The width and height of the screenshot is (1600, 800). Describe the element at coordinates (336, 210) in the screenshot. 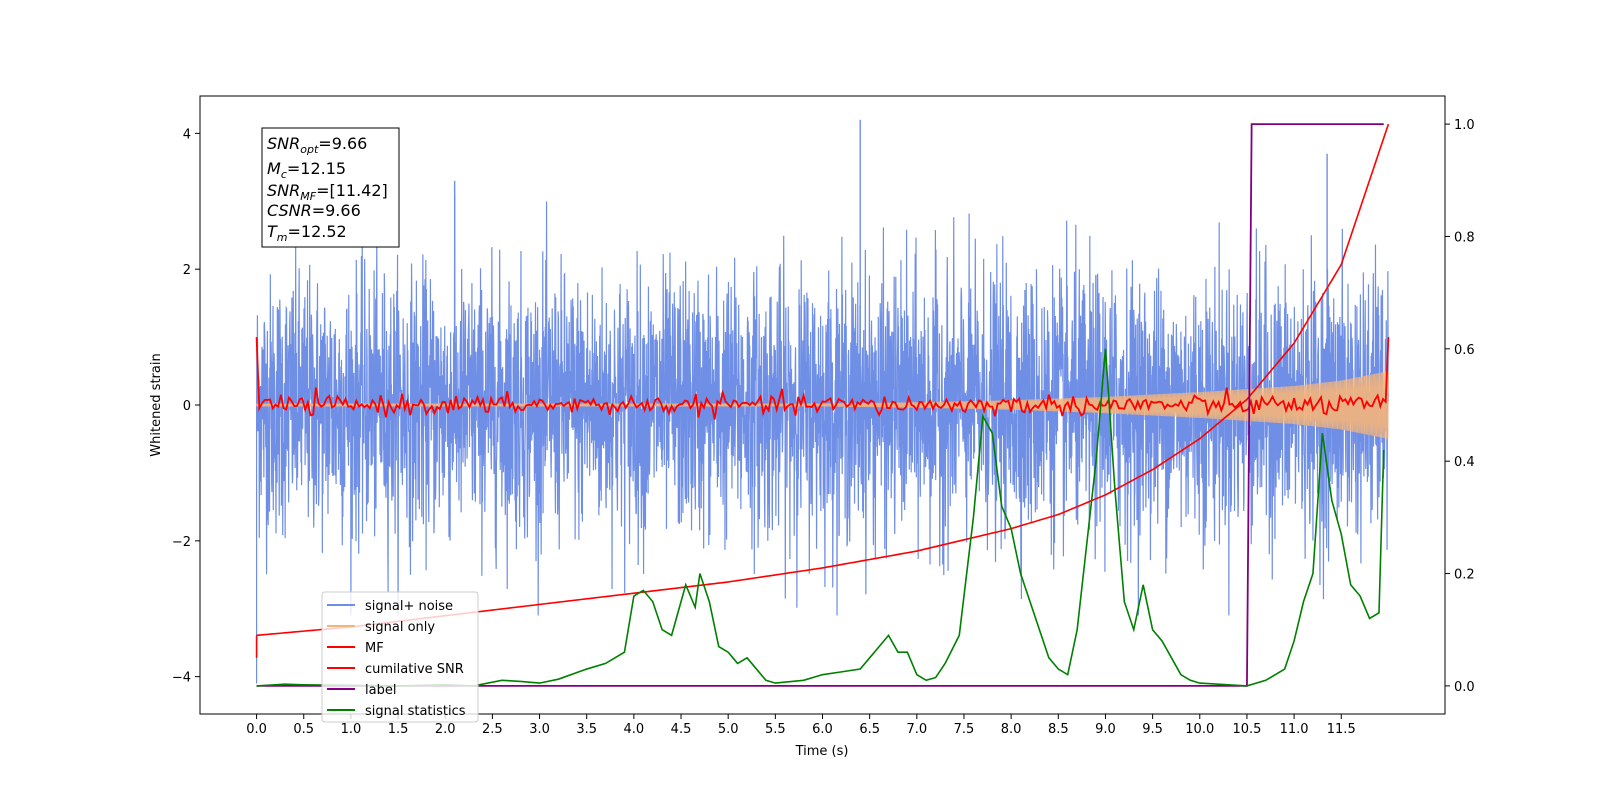

I see `info-csnr-value: =9.66` at that location.